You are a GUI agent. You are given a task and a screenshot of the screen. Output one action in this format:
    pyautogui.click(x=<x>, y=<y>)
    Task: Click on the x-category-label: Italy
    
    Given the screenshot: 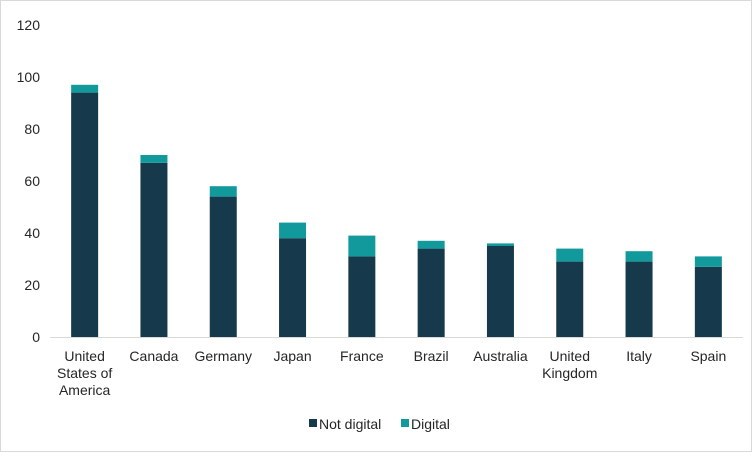 What is the action you would take?
    pyautogui.click(x=639, y=356)
    